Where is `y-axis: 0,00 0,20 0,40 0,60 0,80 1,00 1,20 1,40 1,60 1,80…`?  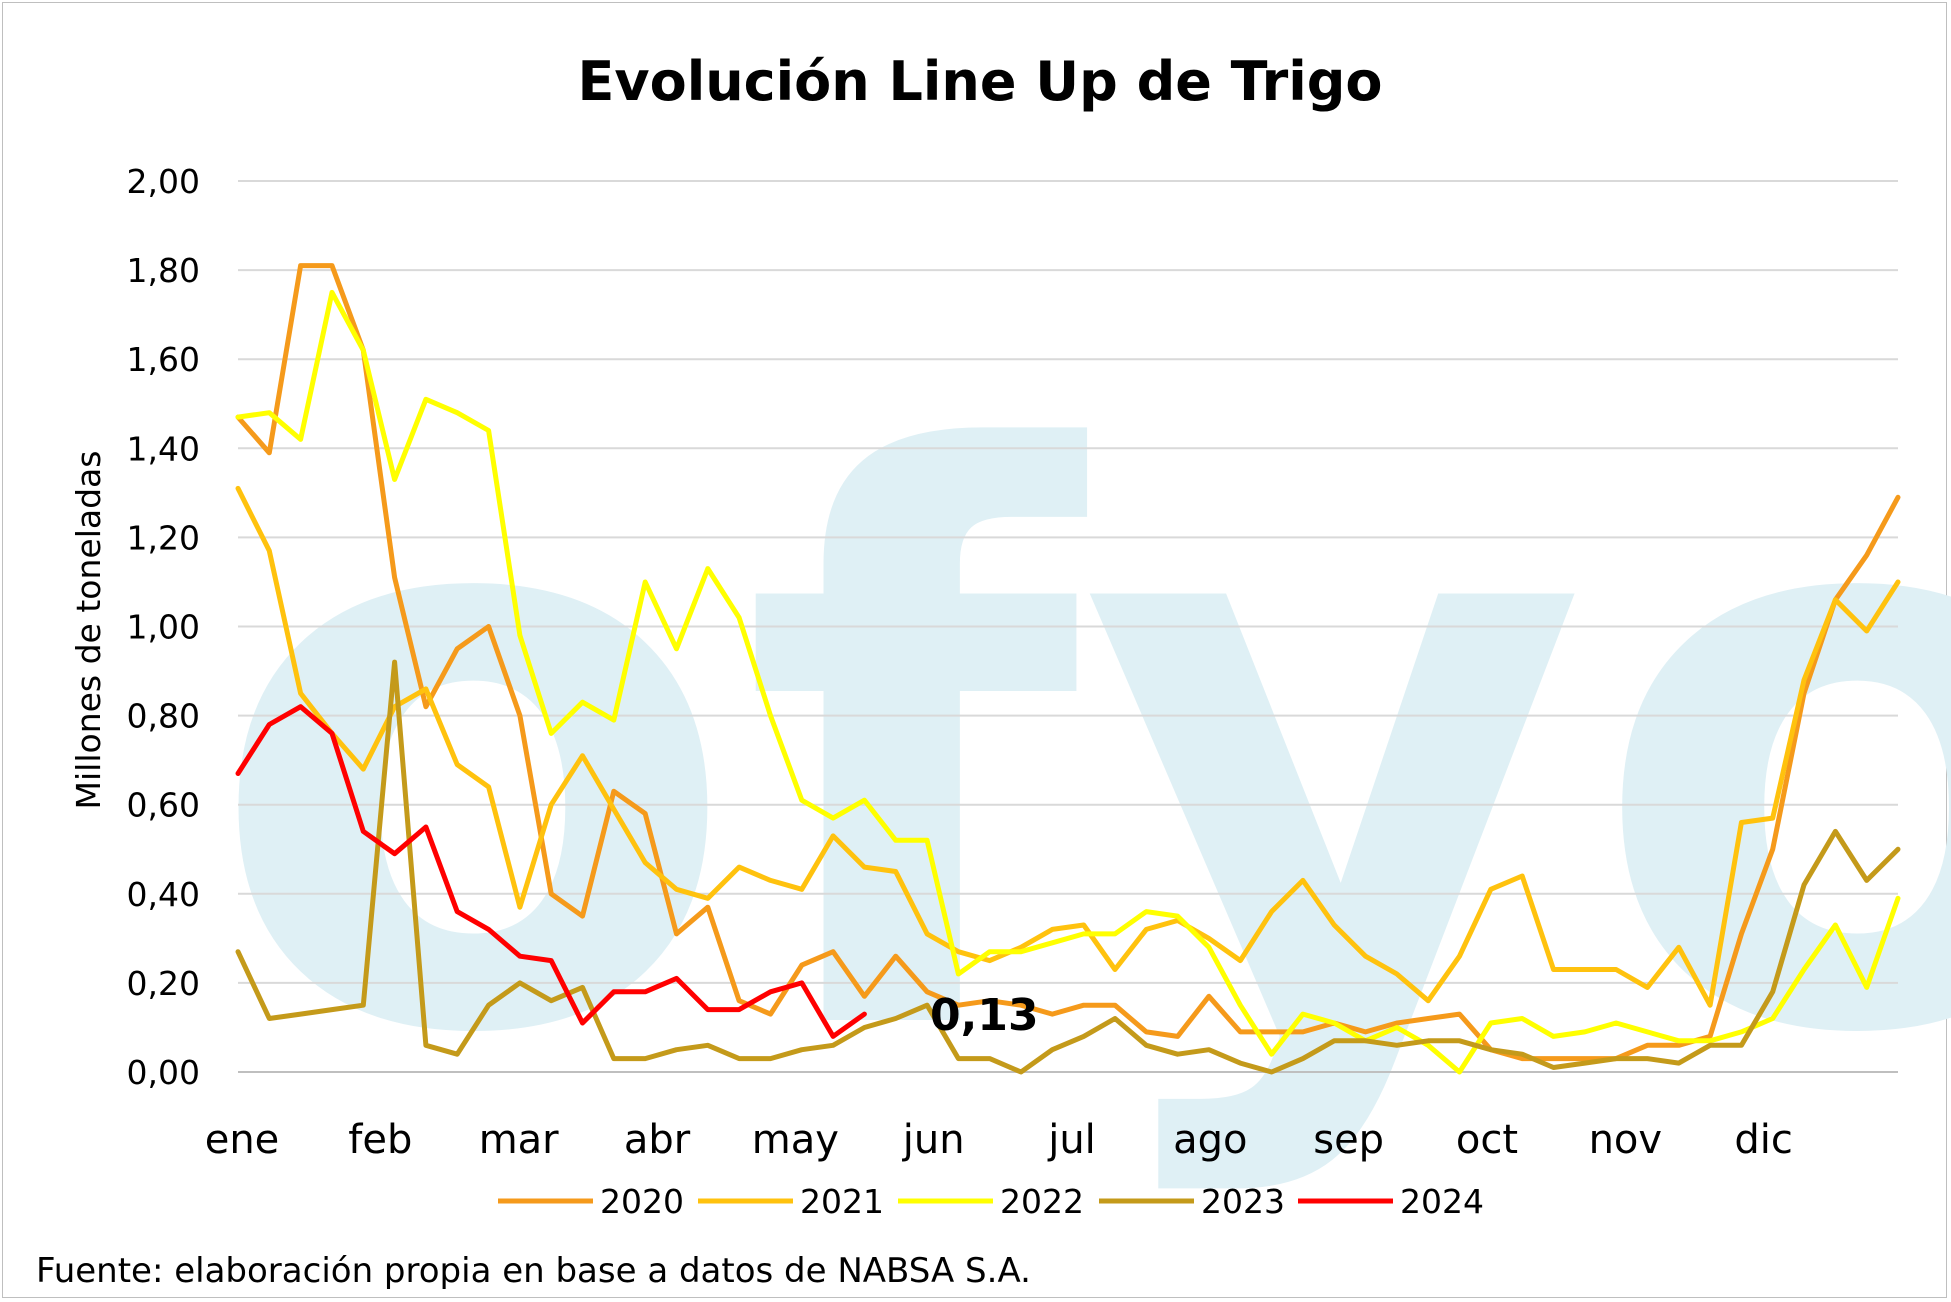
y-axis: 0,00 0,20 0,40 0,60 0,80 1,00 1,20 1,40 1,60 1,80… is located at coordinates (163, 627).